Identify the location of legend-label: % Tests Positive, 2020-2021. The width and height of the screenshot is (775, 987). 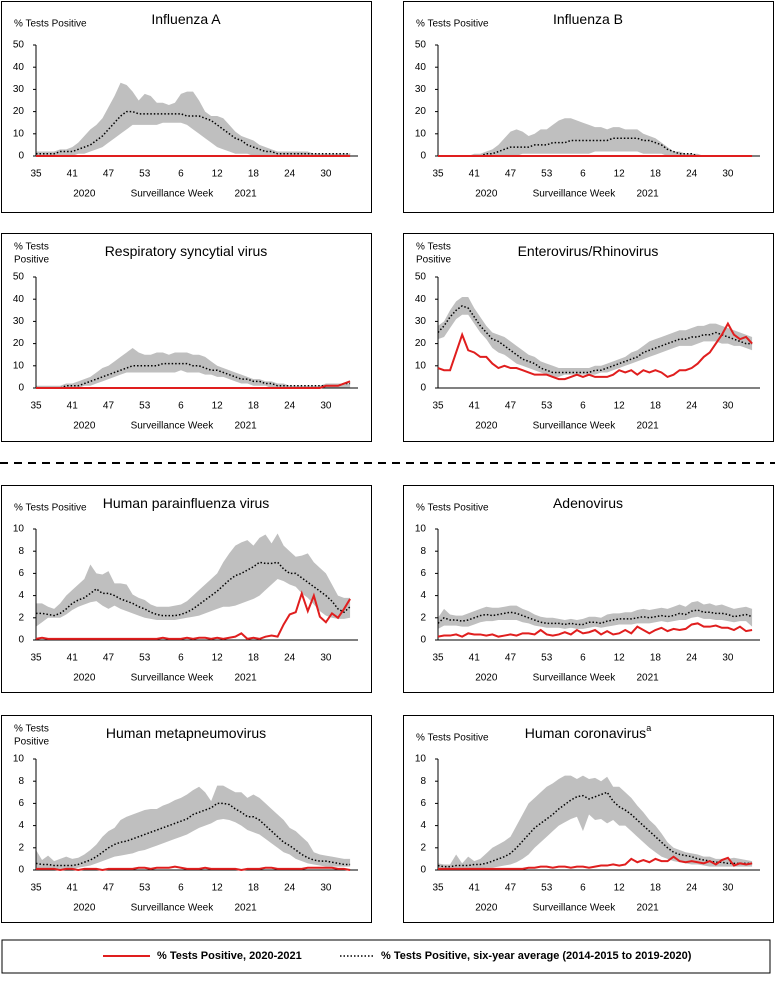
(229, 956).